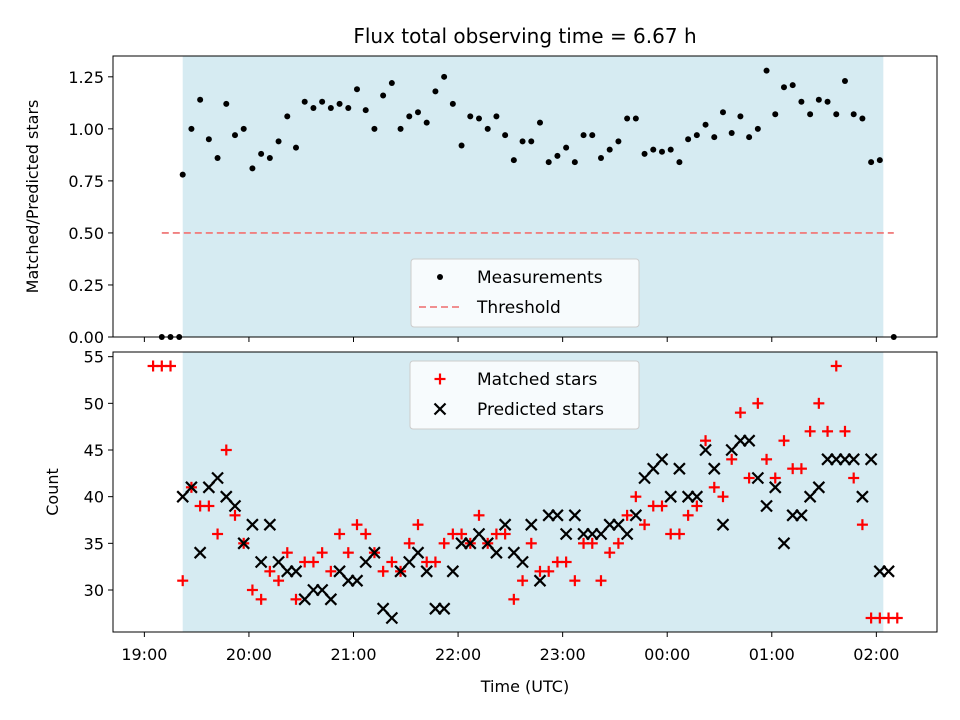  I want to click on chart-title: Flux total observing time = 6.67 h, so click(524, 36).